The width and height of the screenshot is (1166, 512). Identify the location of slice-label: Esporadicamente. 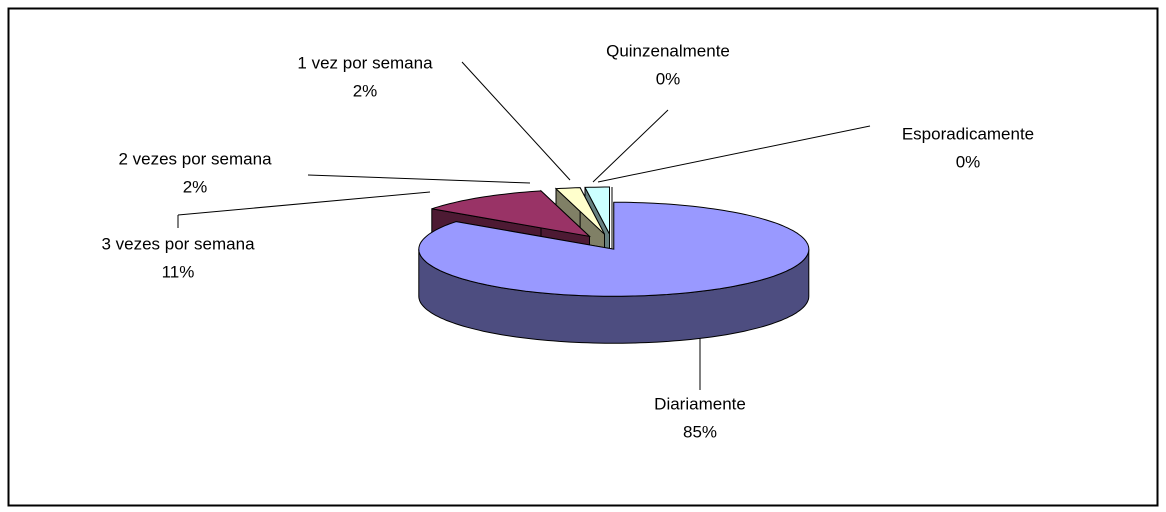
(968, 133).